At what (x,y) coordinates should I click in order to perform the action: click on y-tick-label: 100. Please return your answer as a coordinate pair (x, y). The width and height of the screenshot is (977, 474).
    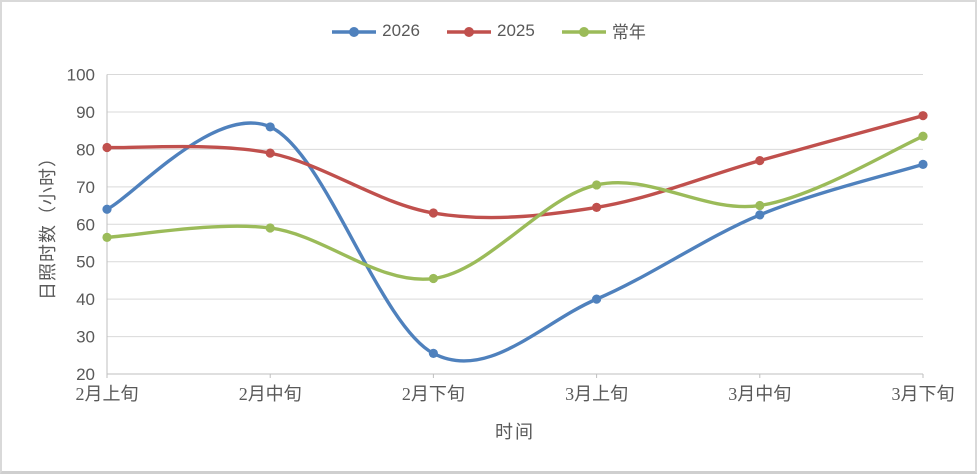
    Looking at the image, I should click on (81, 75).